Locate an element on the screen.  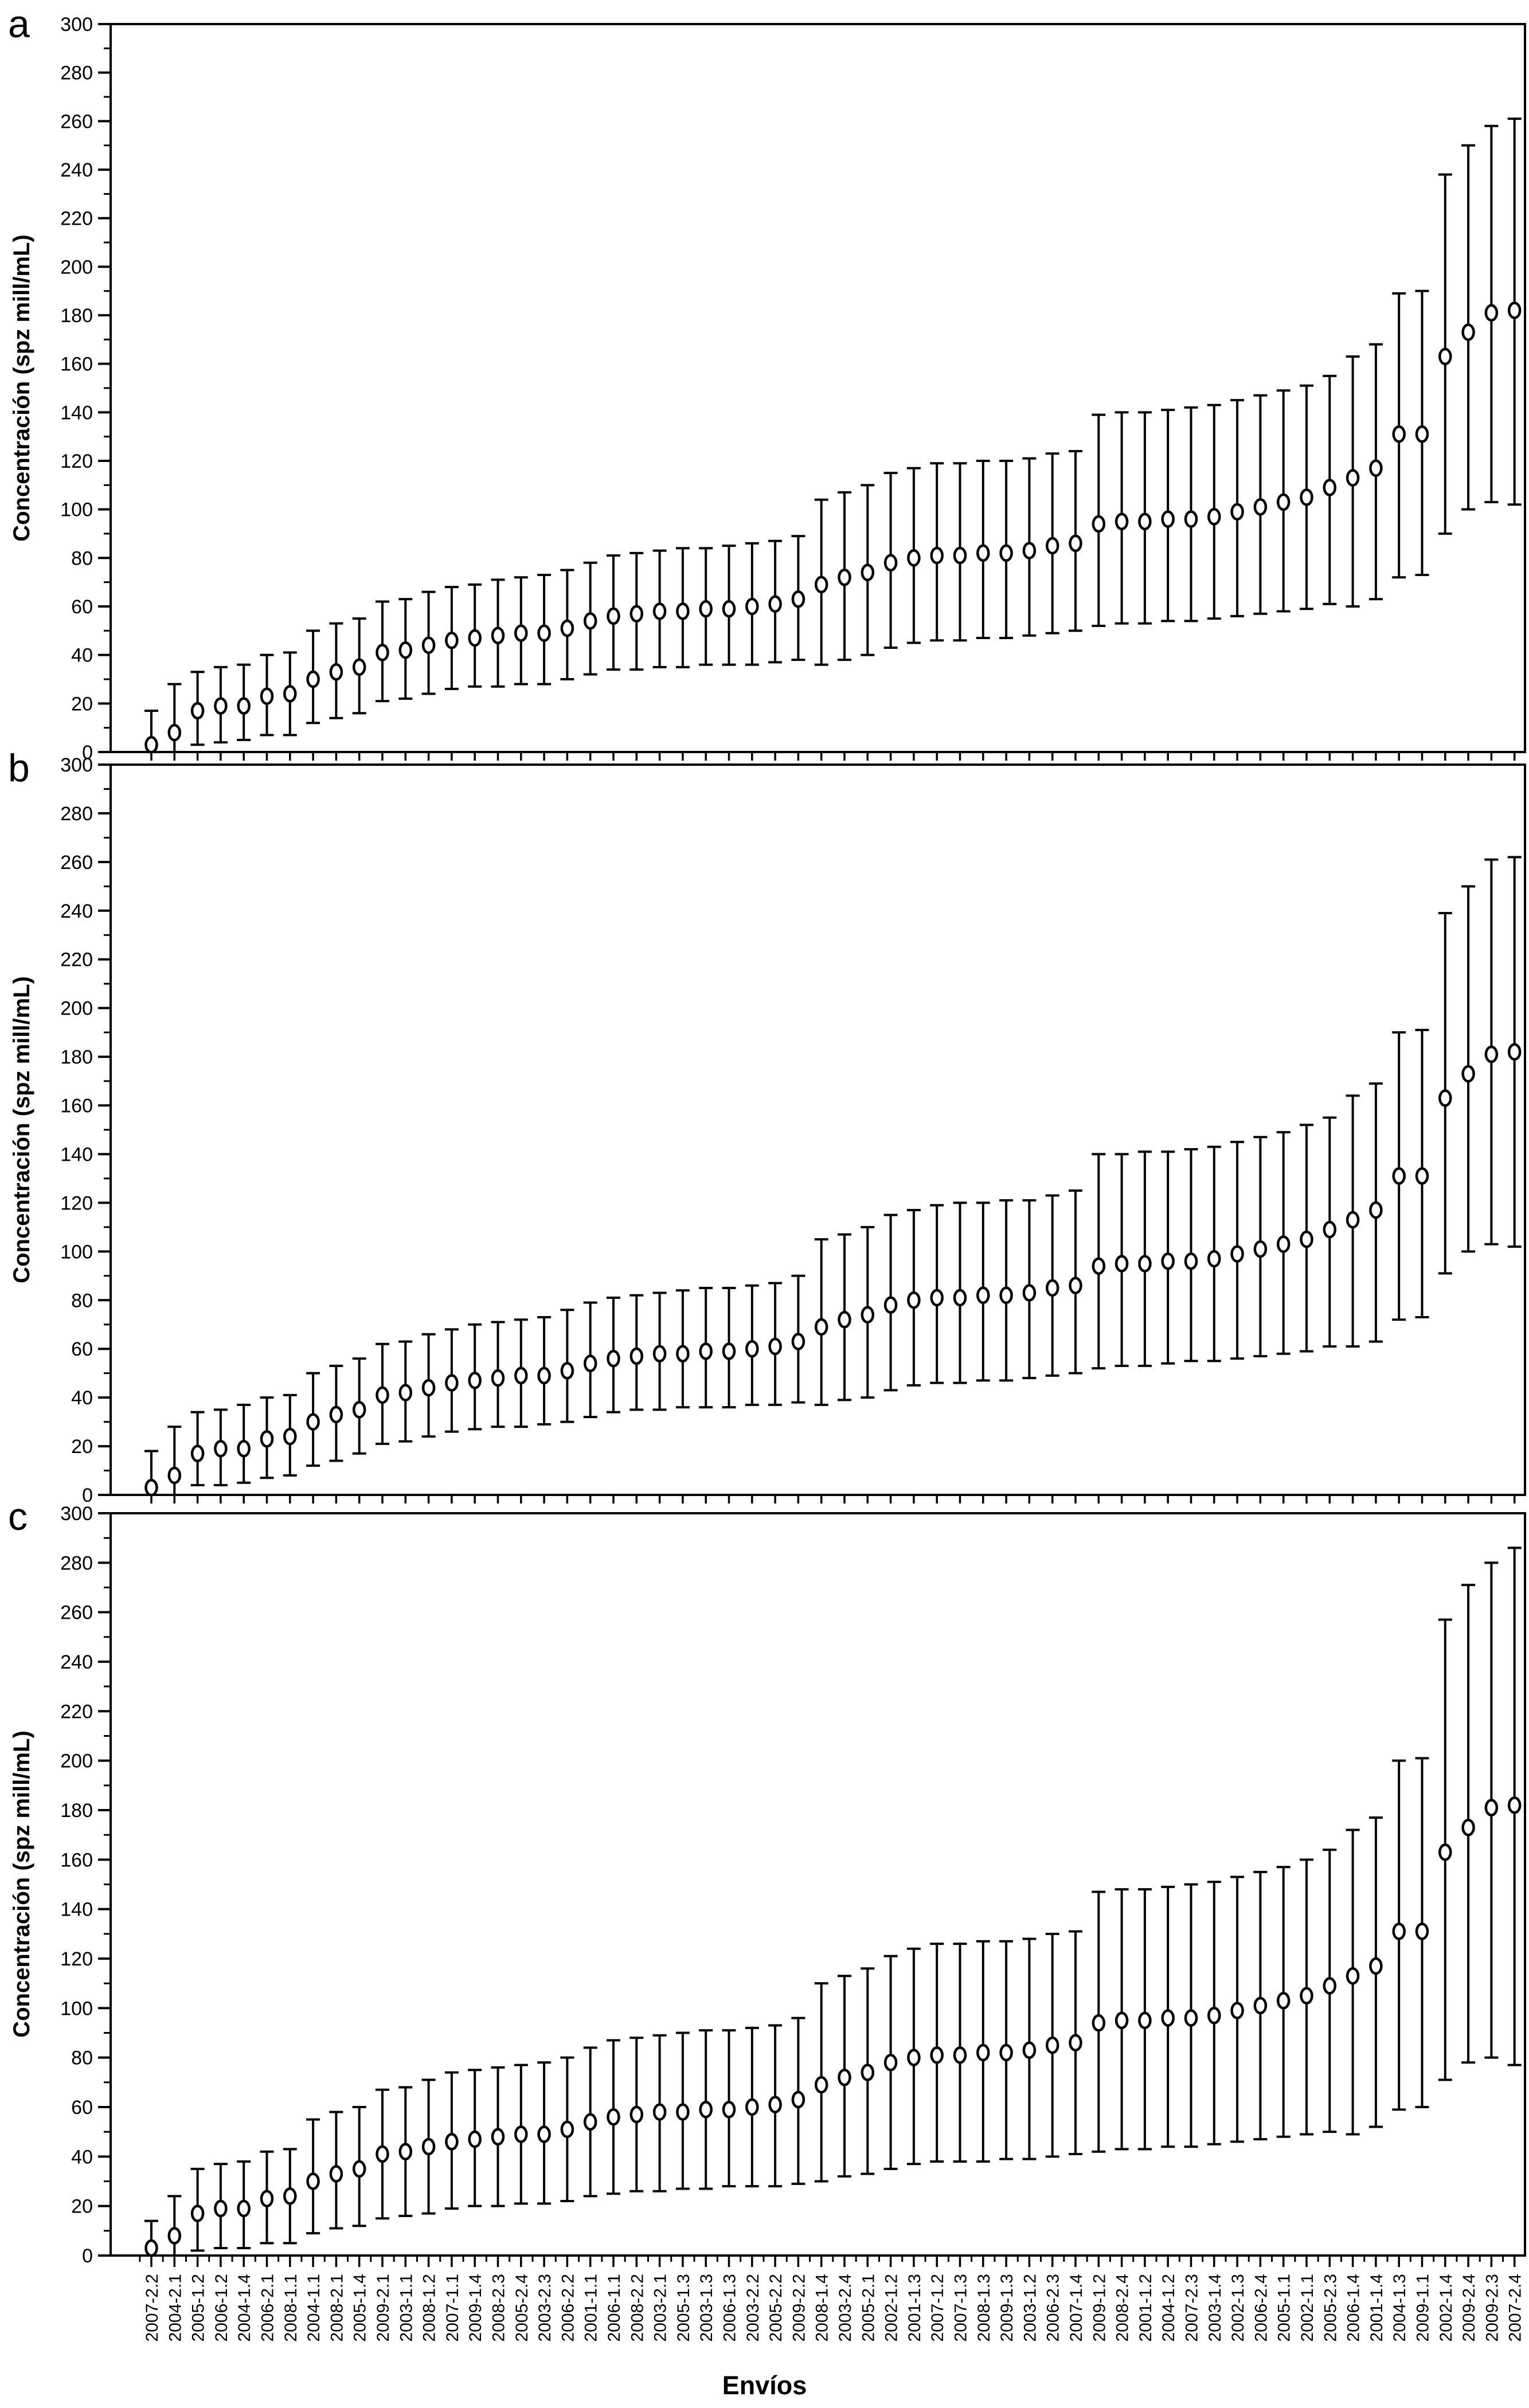
y-tick-label: 40 is located at coordinates (82, 2157).